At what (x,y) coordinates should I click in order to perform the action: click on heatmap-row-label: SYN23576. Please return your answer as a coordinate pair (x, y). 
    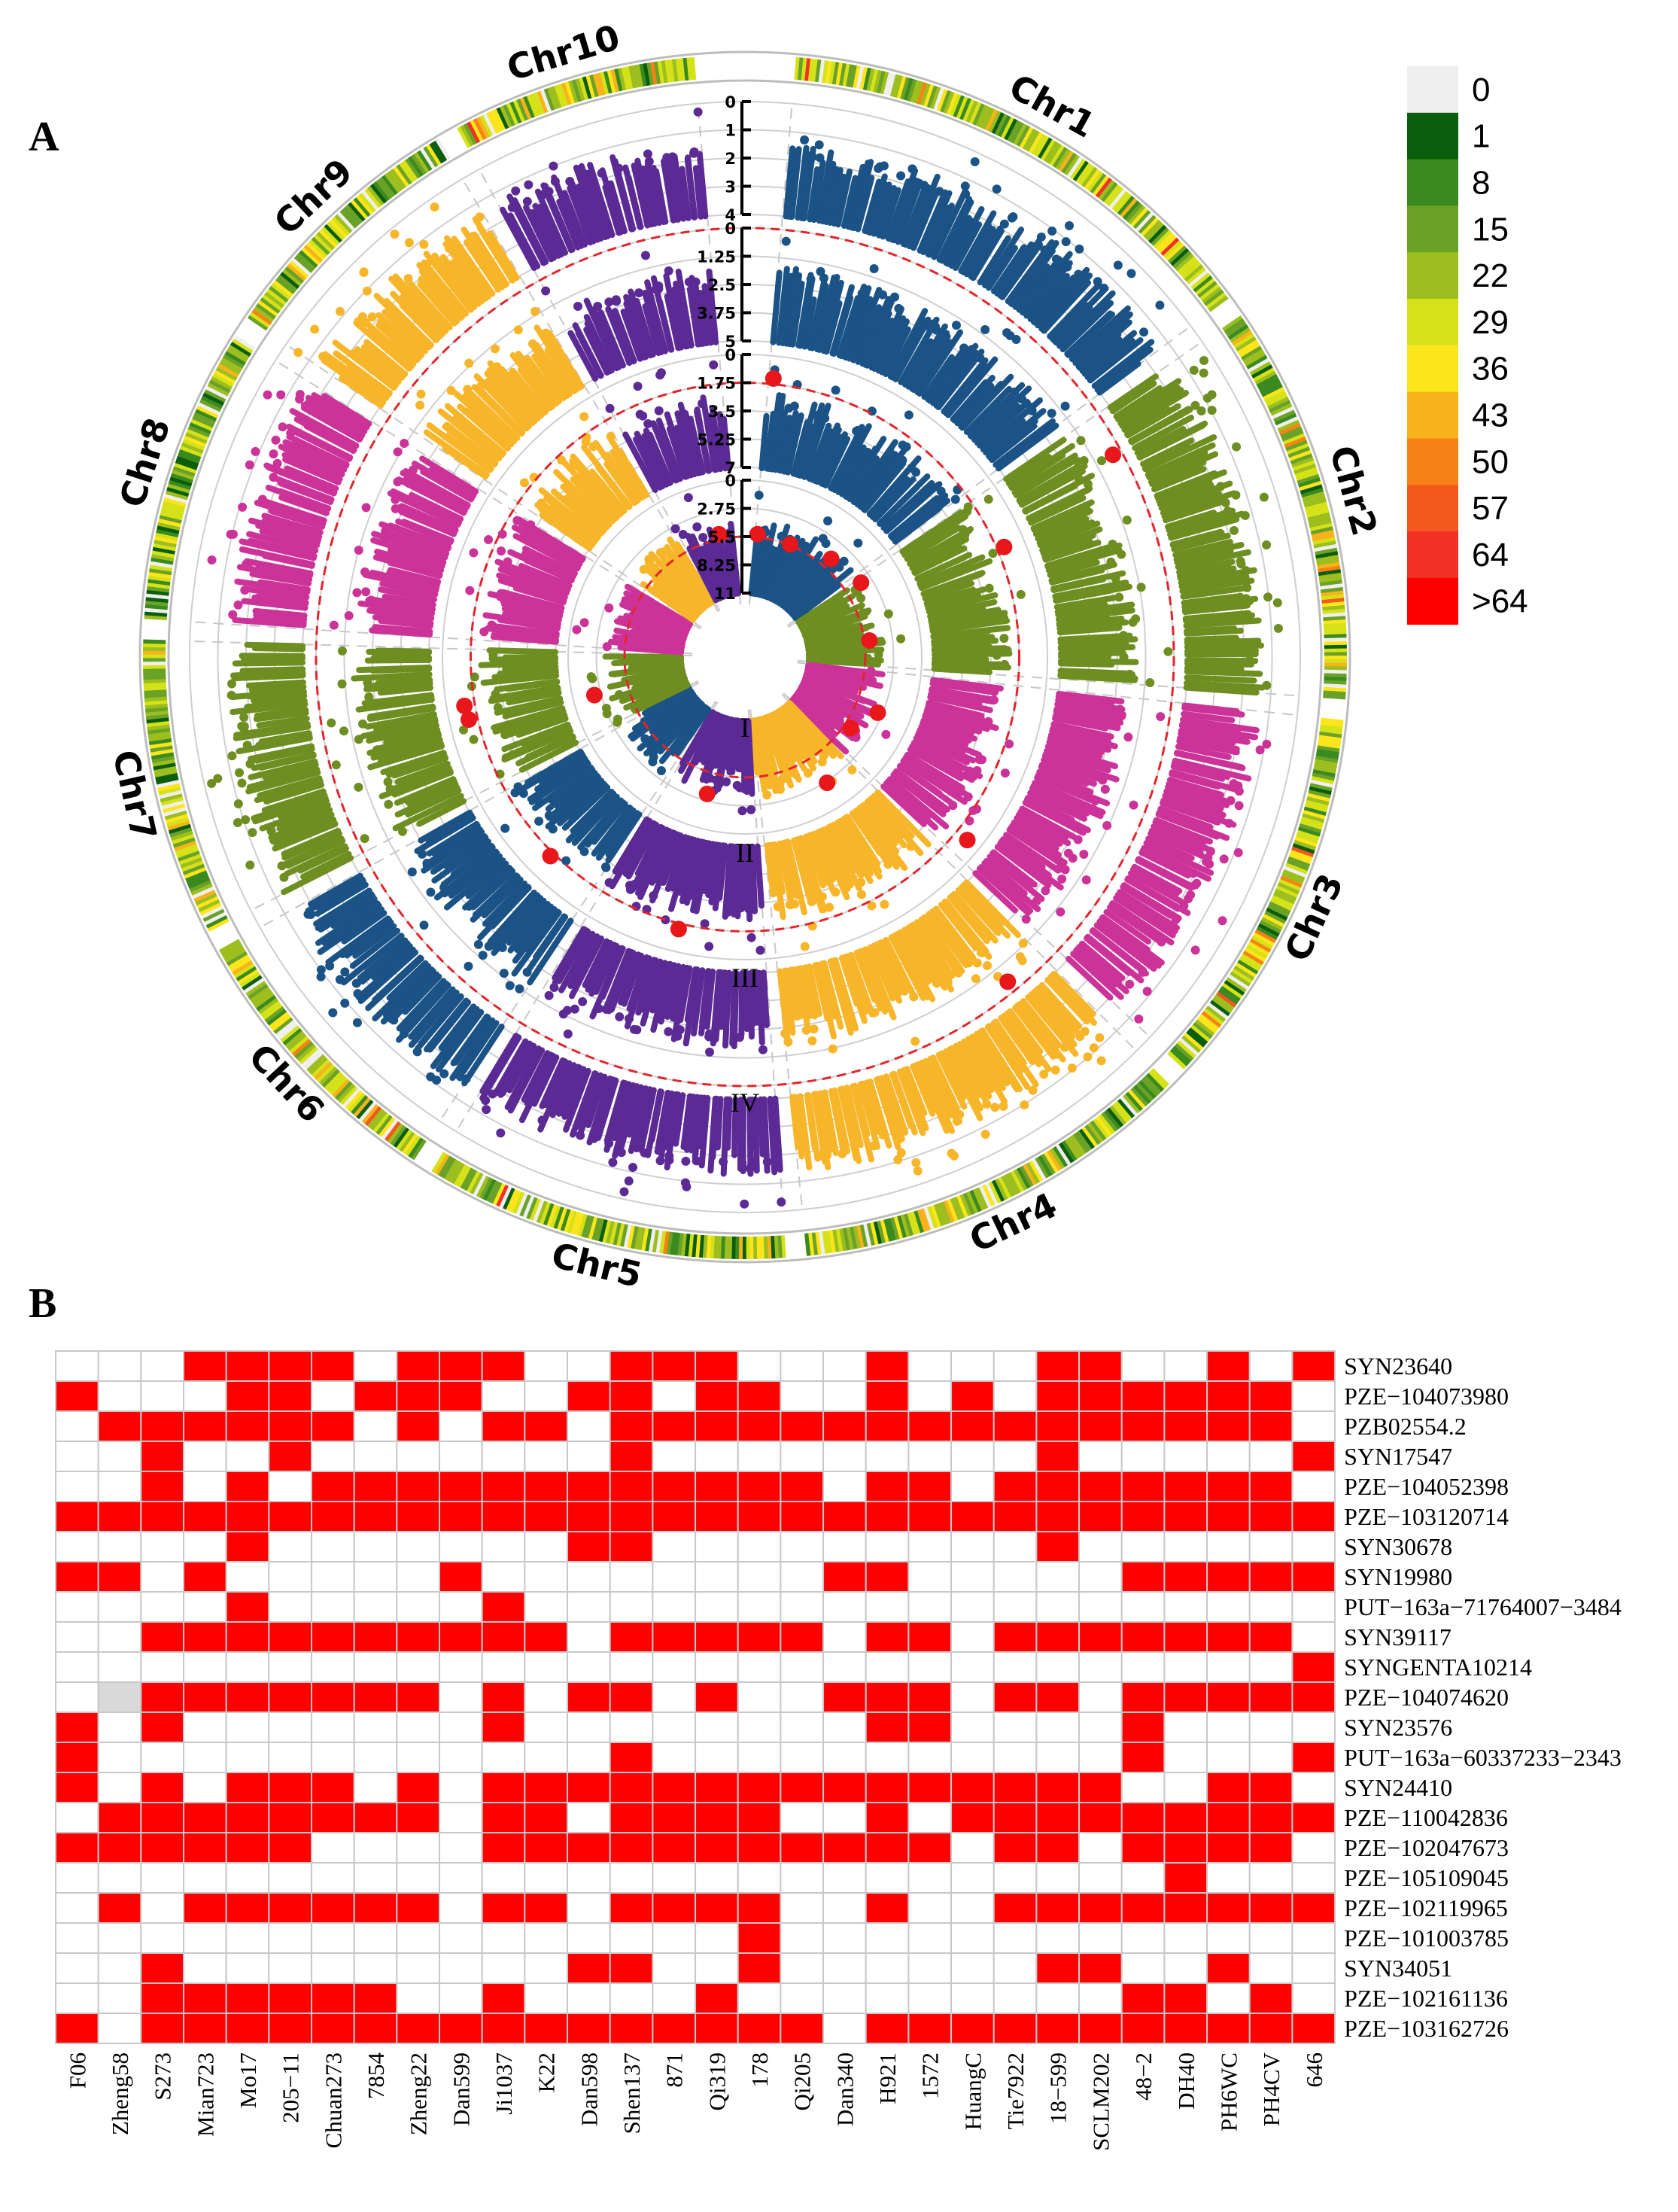
    Looking at the image, I should click on (1398, 1727).